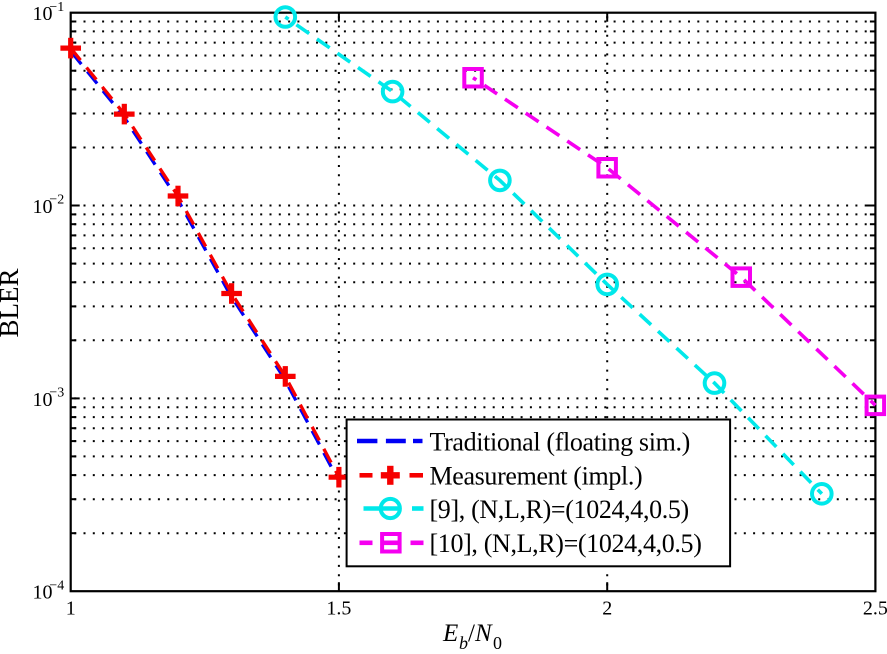  I want to click on svg-text: 0, so click(497, 643).